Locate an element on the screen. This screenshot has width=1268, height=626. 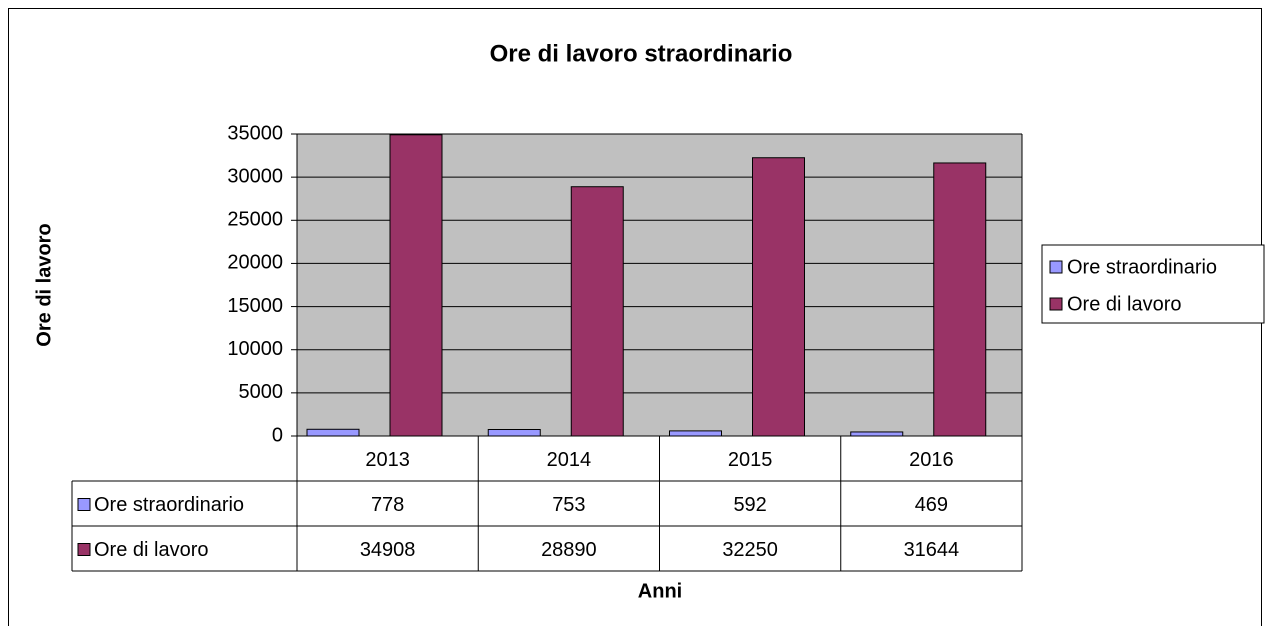
x-tick-label: 2016 is located at coordinates (931, 460).